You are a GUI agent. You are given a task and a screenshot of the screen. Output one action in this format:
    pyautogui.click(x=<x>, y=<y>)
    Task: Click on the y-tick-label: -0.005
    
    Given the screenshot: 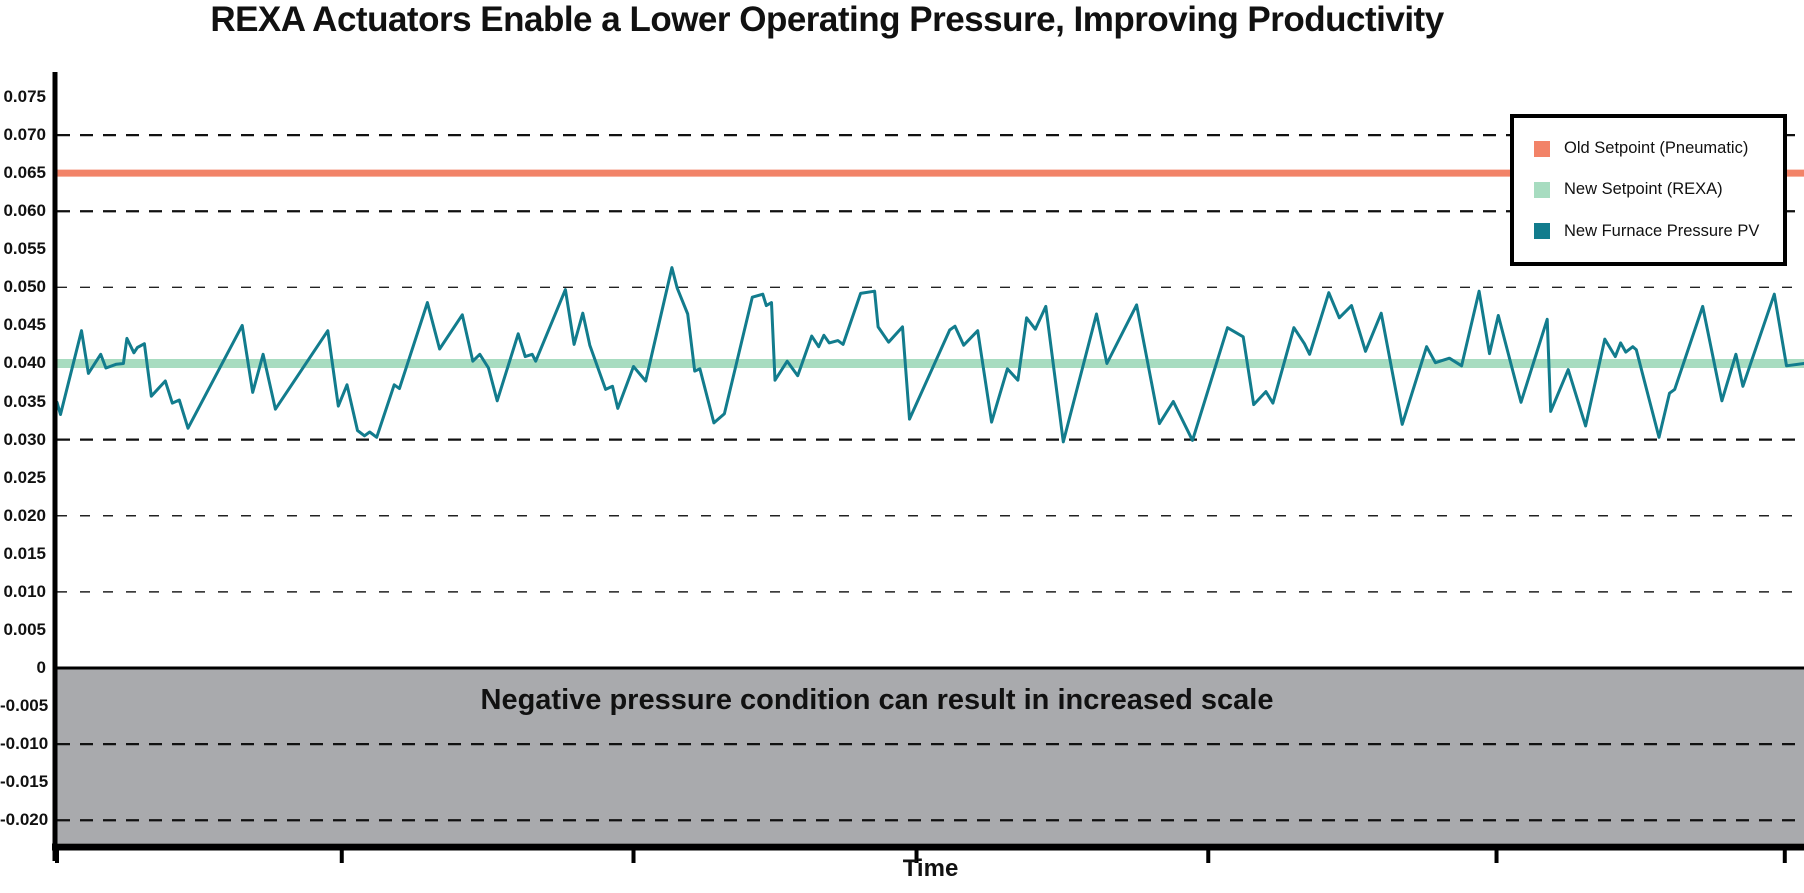 What is the action you would take?
    pyautogui.click(x=24, y=706)
    